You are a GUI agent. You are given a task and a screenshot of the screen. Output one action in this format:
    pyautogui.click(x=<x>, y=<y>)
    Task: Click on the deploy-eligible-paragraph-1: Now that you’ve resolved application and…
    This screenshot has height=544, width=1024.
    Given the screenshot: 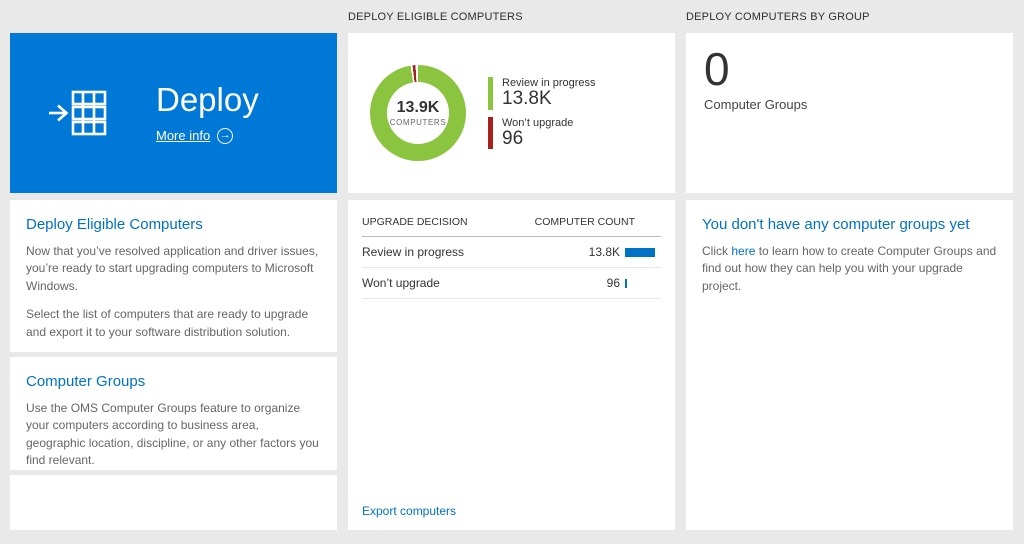 What is the action you would take?
    pyautogui.click(x=172, y=268)
    